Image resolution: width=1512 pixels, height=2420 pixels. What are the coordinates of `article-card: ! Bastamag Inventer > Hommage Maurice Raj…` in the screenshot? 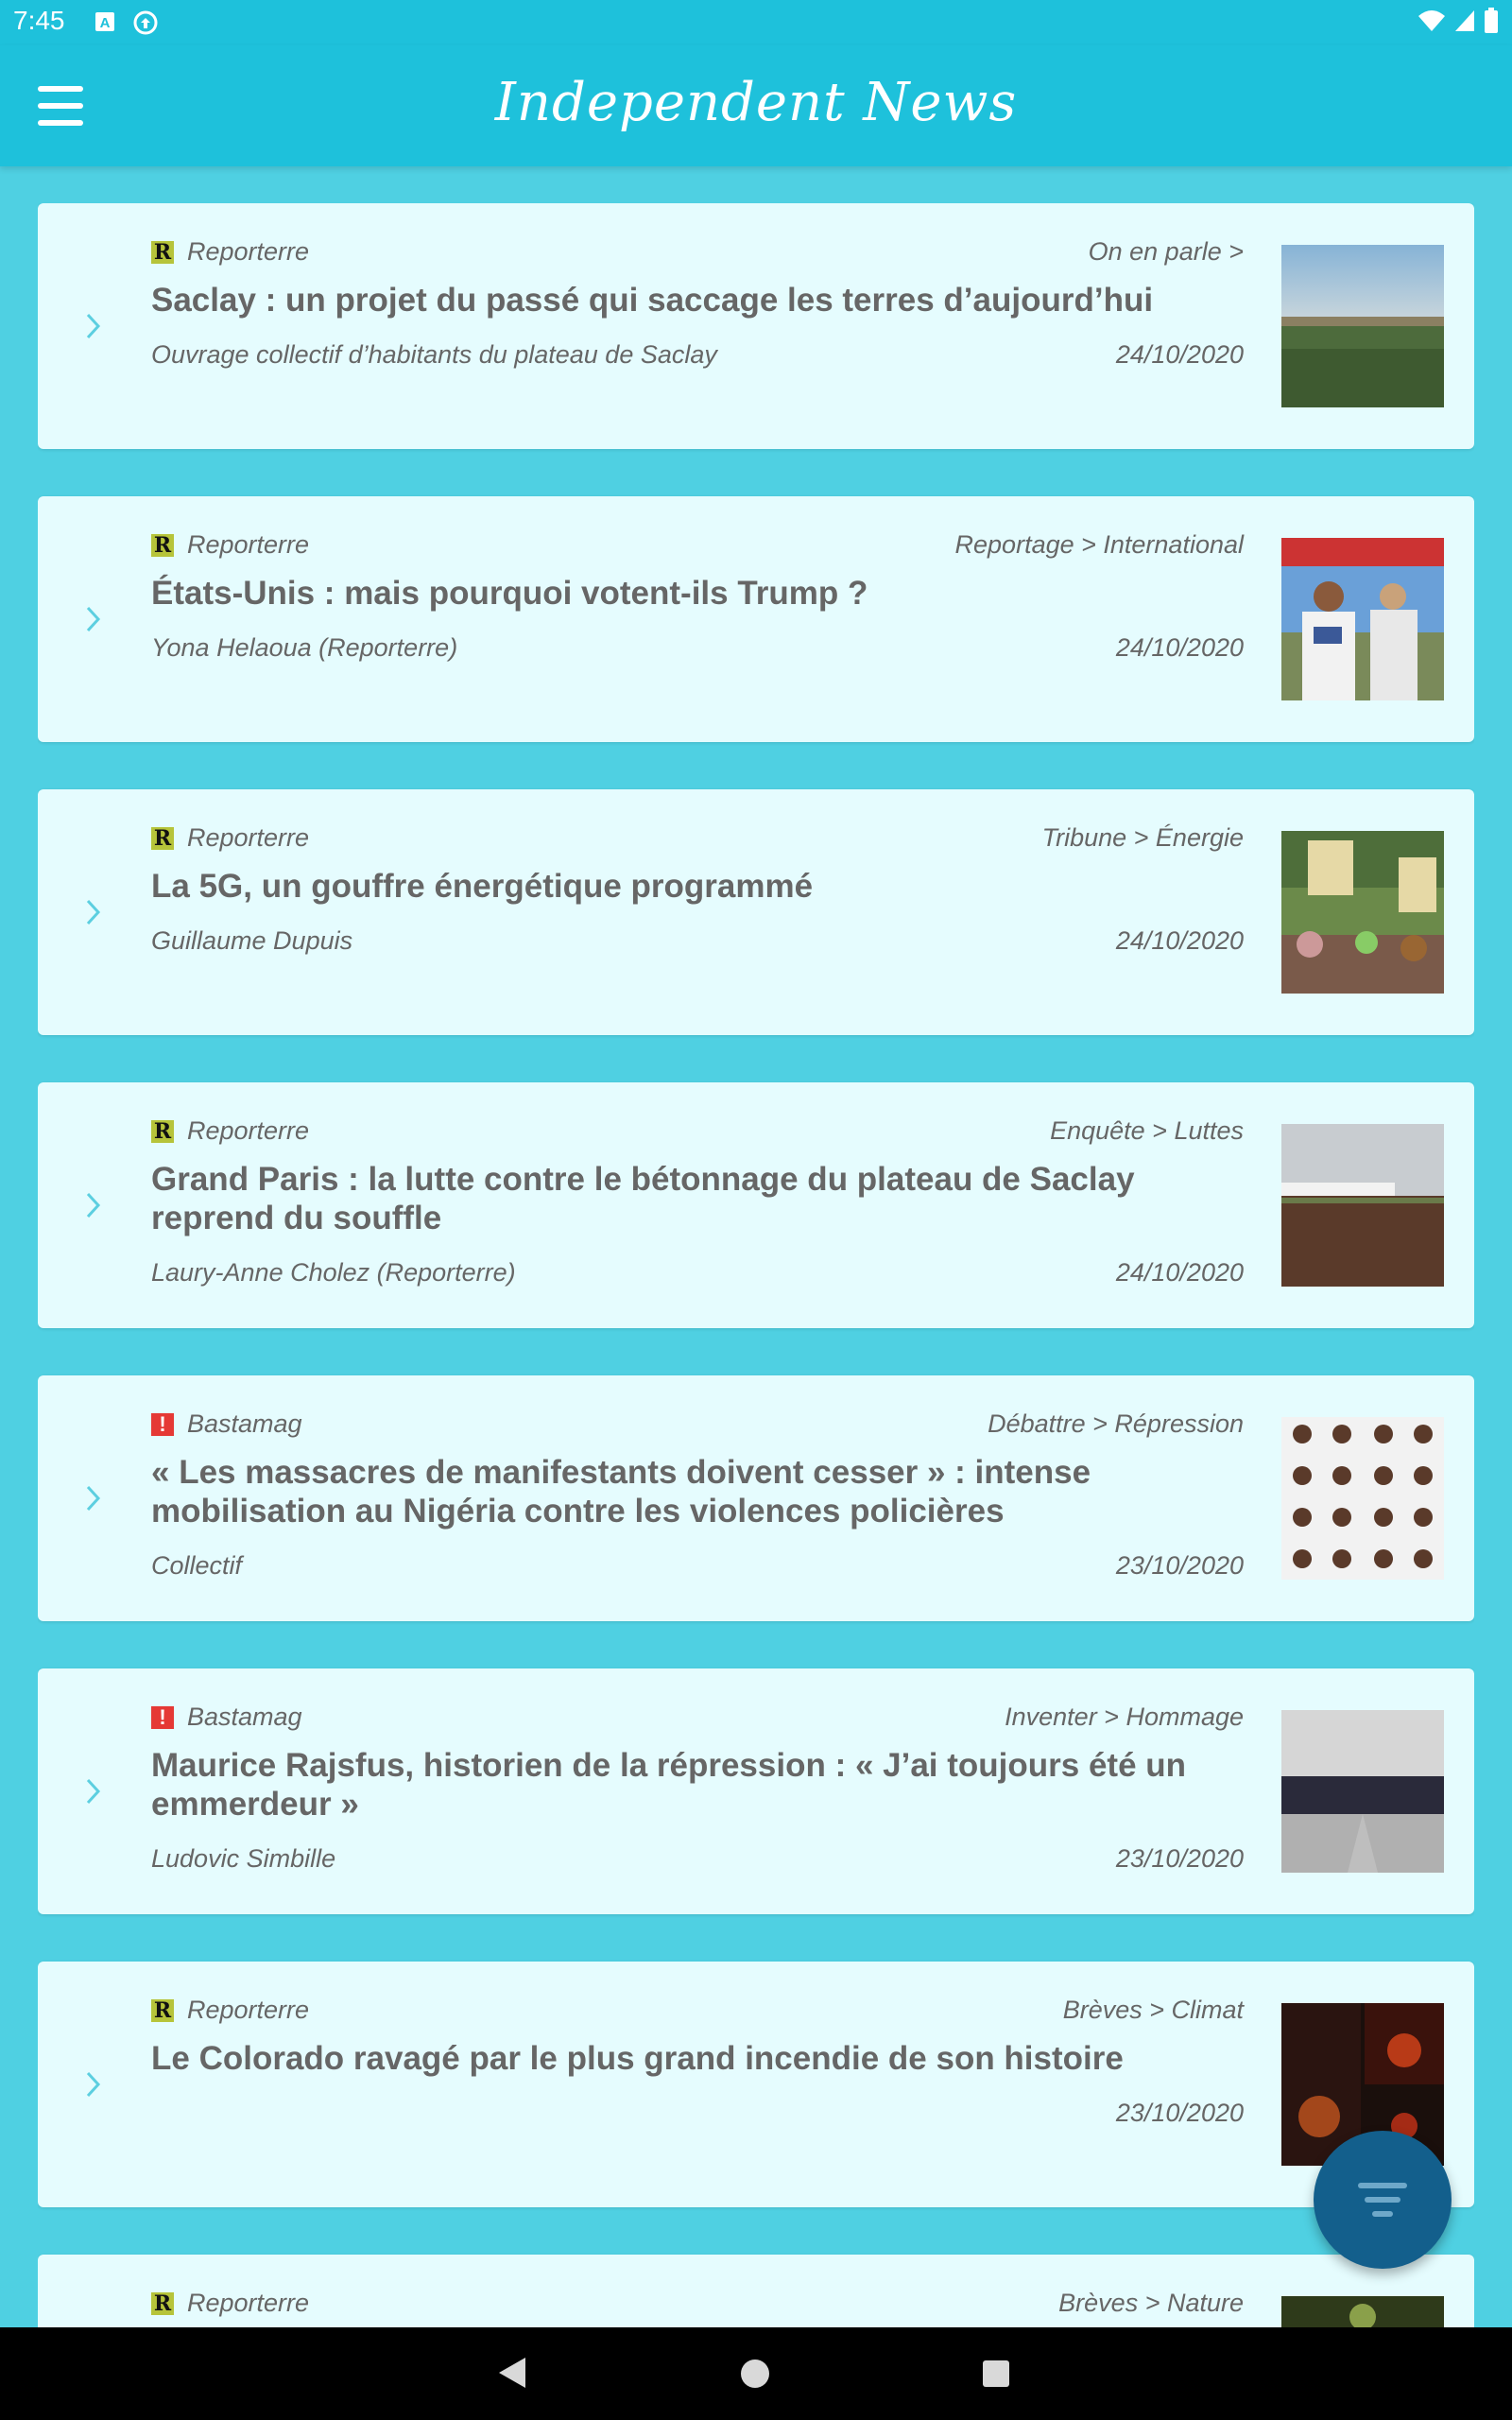 It's located at (756, 1791).